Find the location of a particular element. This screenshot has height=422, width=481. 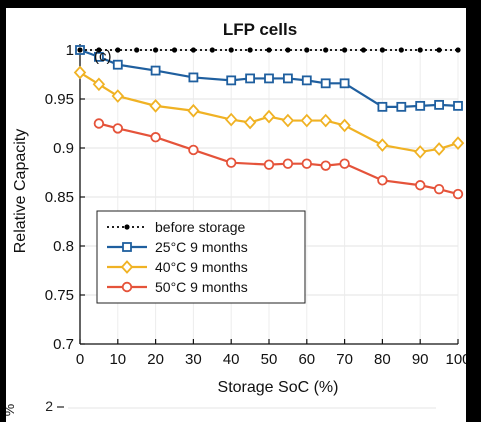

x-tick-label-5: 50 is located at coordinates (269, 359).